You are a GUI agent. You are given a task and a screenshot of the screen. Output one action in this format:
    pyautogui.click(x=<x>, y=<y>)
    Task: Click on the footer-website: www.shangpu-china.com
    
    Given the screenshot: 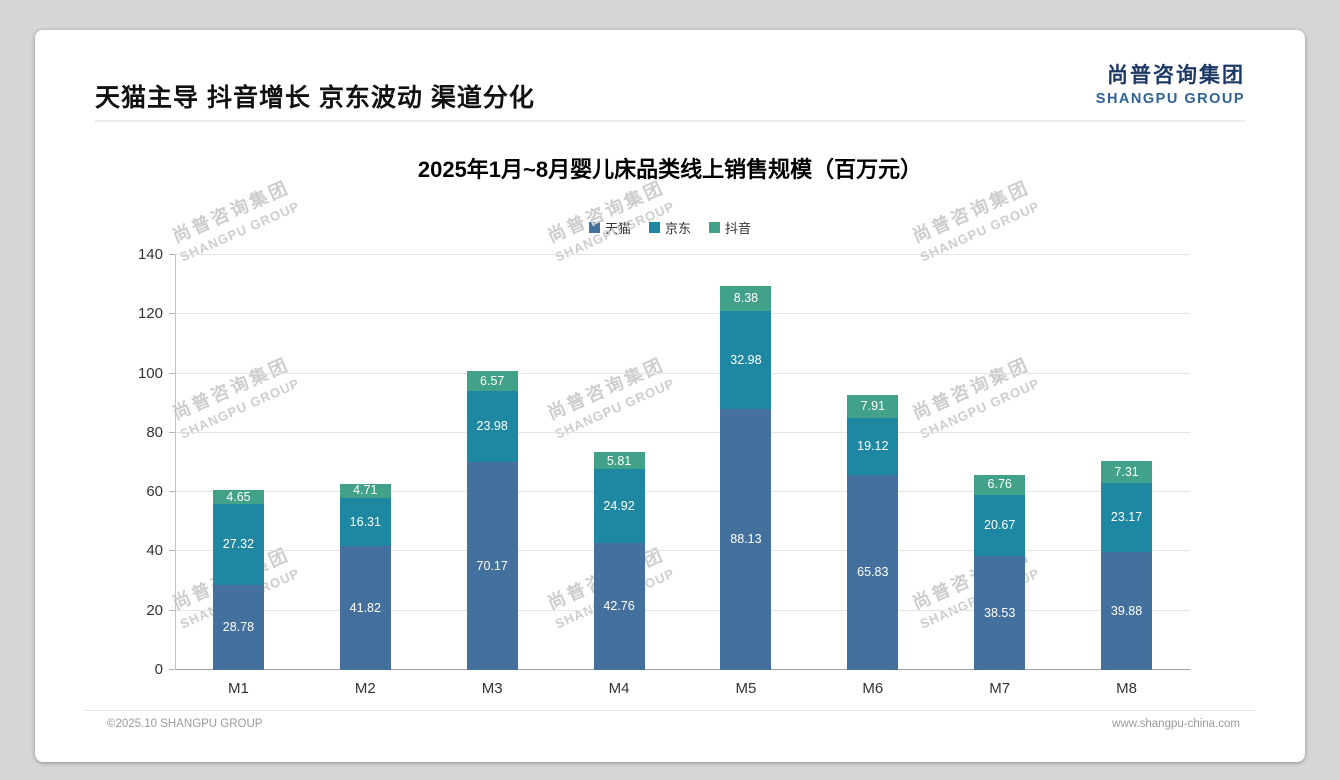 What is the action you would take?
    pyautogui.click(x=1176, y=724)
    